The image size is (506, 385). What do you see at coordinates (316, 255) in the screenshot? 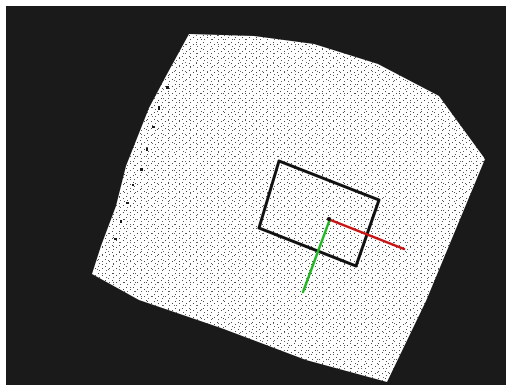
I see `y-axis-line` at bounding box center [316, 255].